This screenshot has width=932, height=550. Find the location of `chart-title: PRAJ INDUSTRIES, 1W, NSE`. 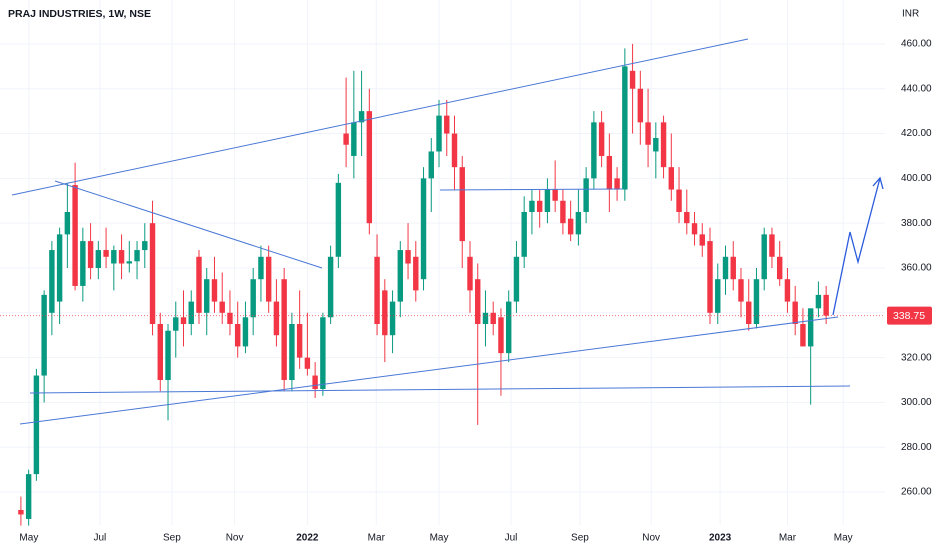

chart-title: PRAJ INDUSTRIES, 1W, NSE is located at coordinates (79, 14).